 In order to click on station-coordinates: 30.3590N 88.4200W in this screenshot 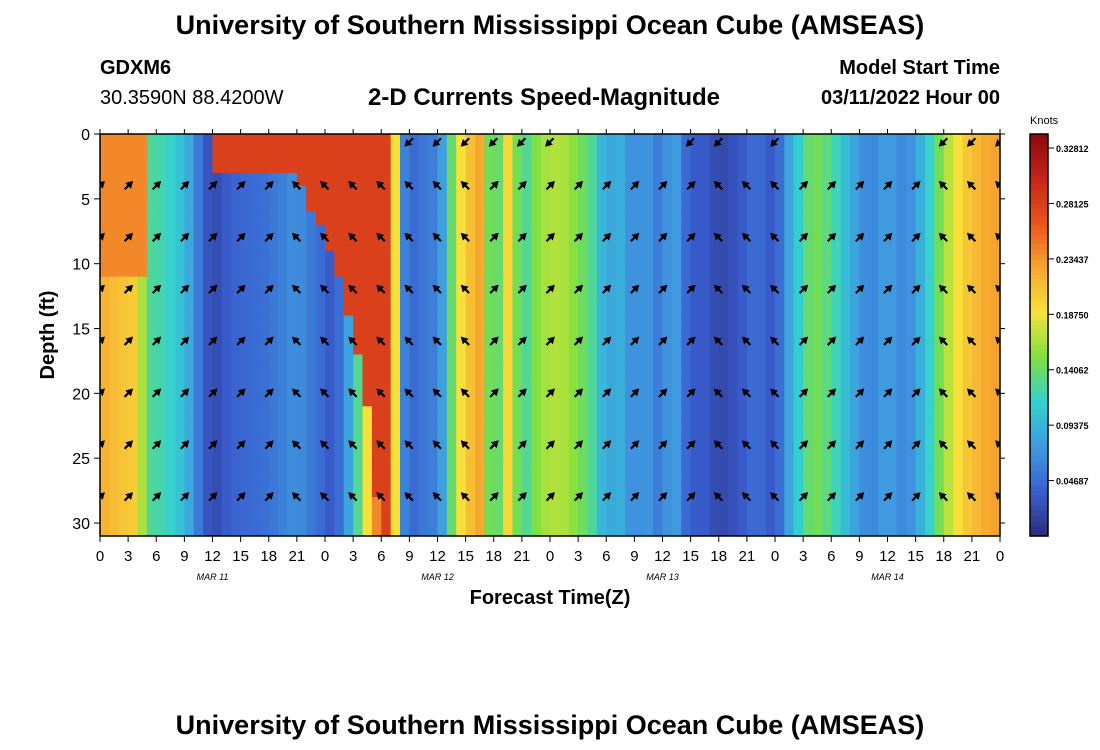, I will do `click(192, 98)`.